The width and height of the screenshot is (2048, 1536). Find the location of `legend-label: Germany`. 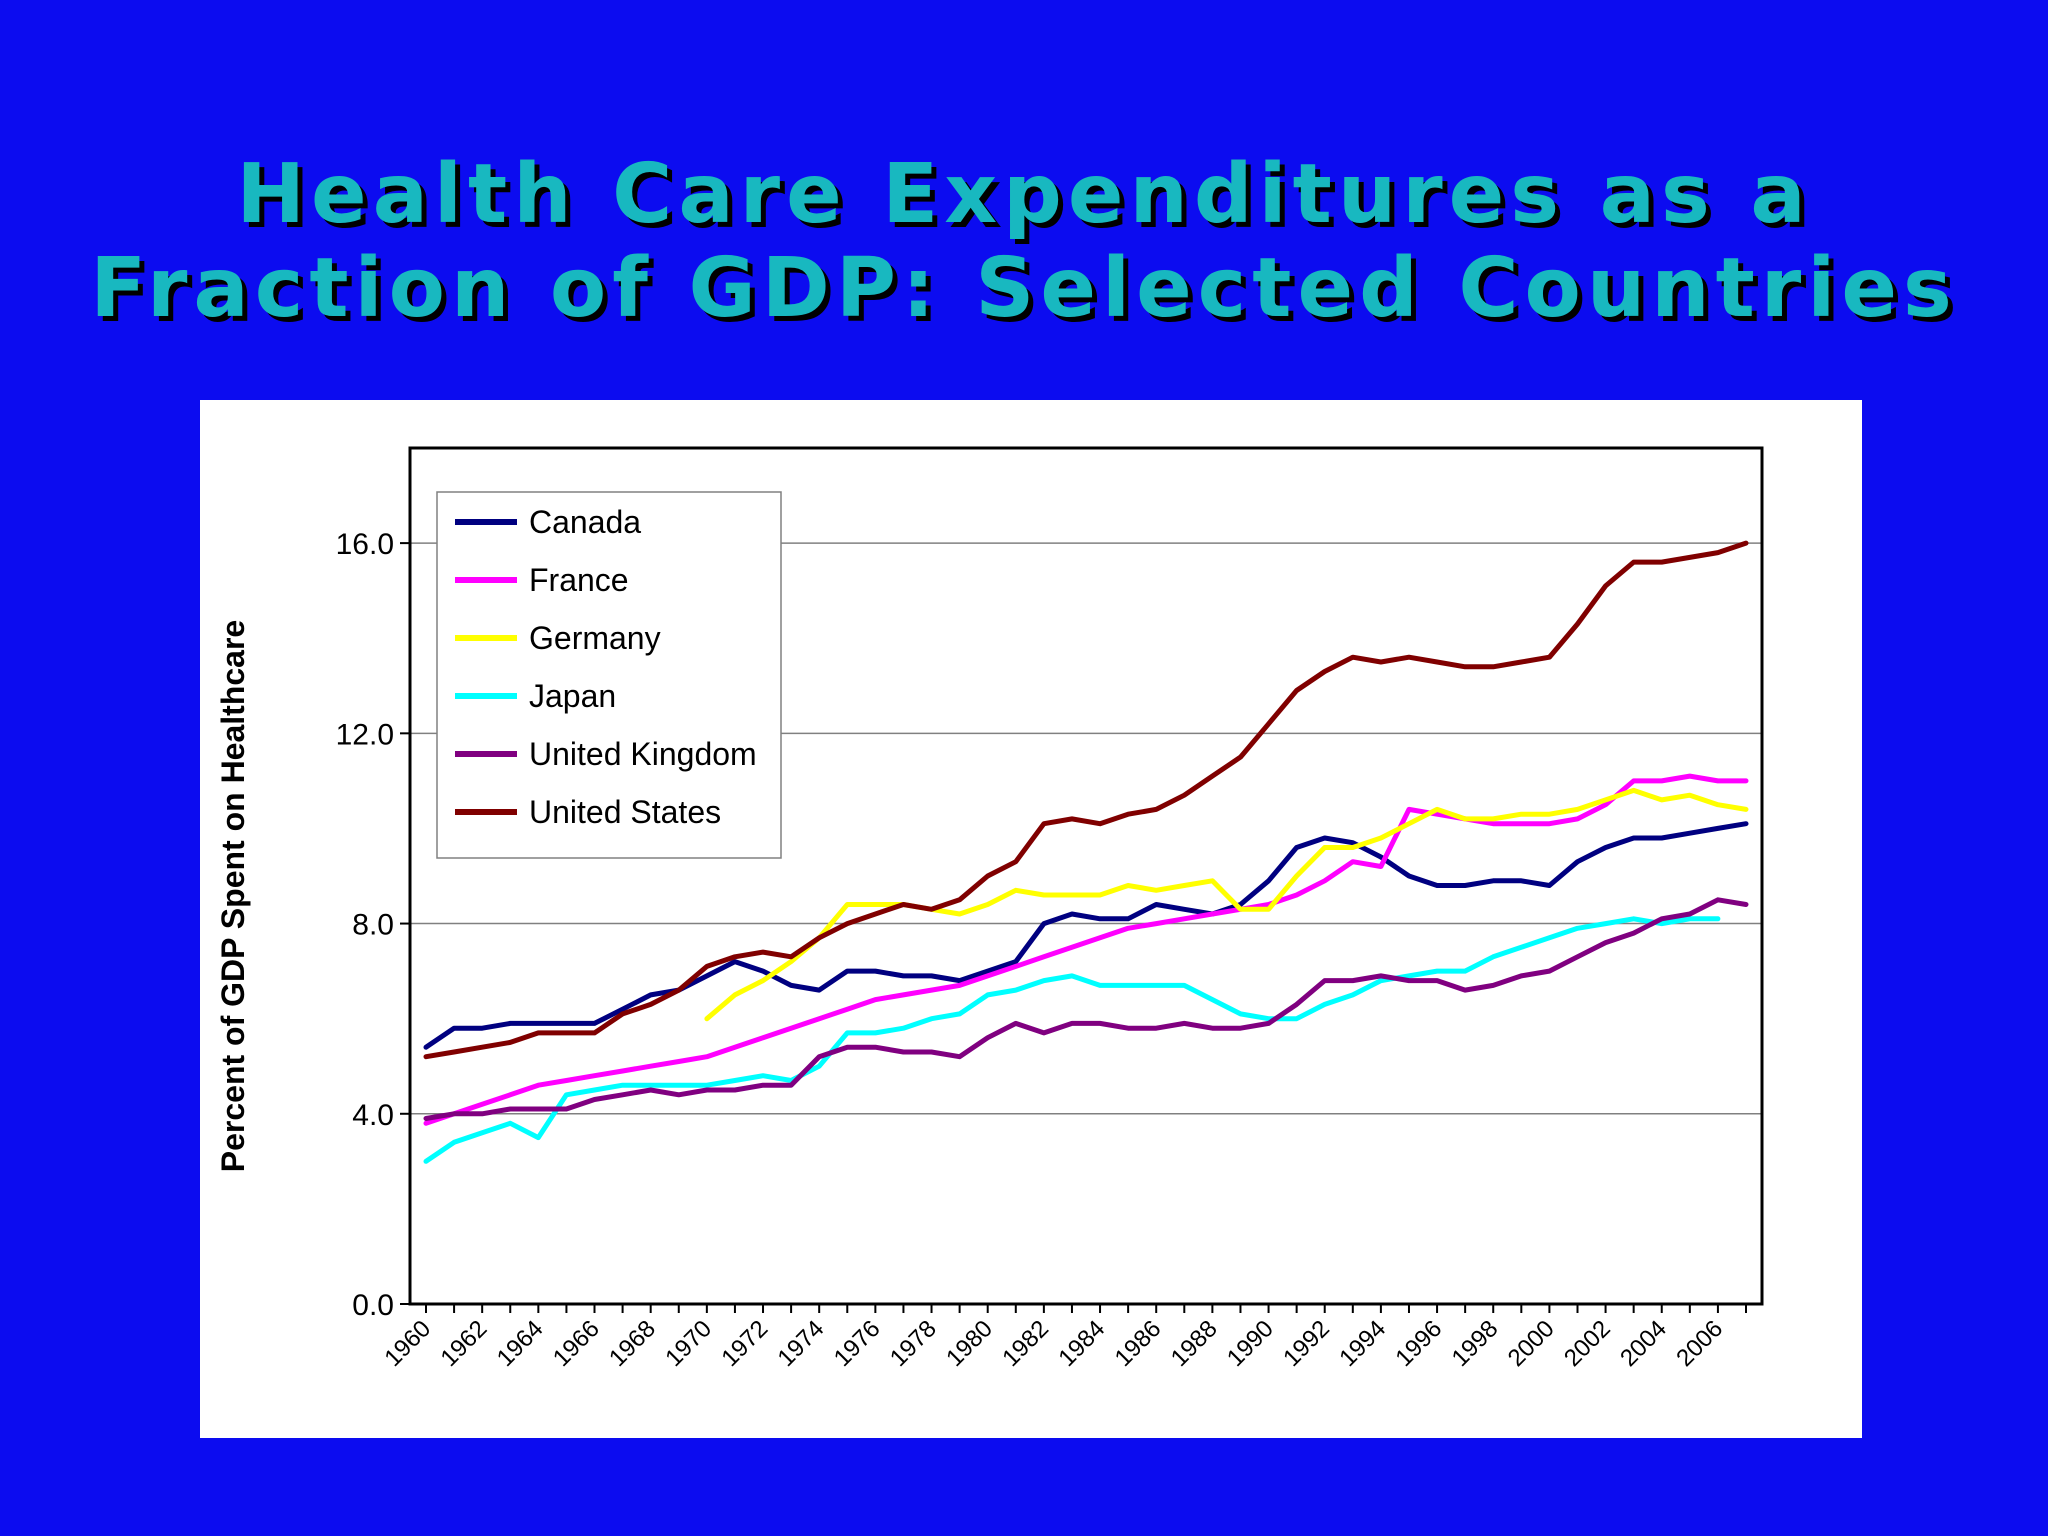

legend-label: Germany is located at coordinates (595, 638).